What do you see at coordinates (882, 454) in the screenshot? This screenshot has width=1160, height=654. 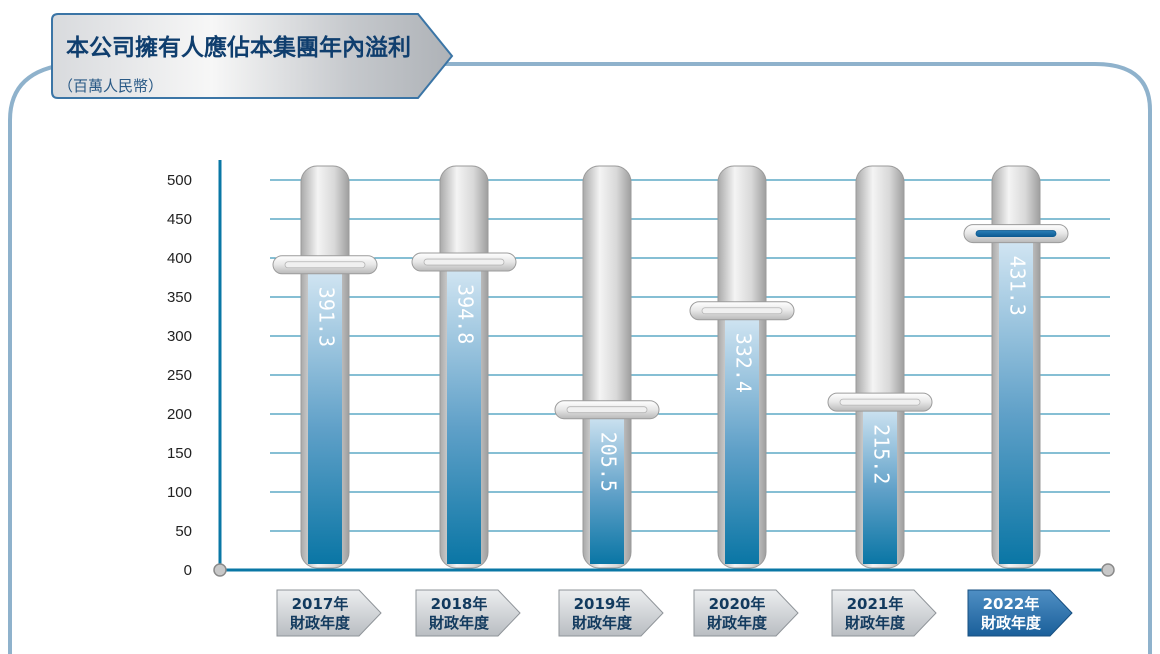 I see `bar-value-label: 215.2` at bounding box center [882, 454].